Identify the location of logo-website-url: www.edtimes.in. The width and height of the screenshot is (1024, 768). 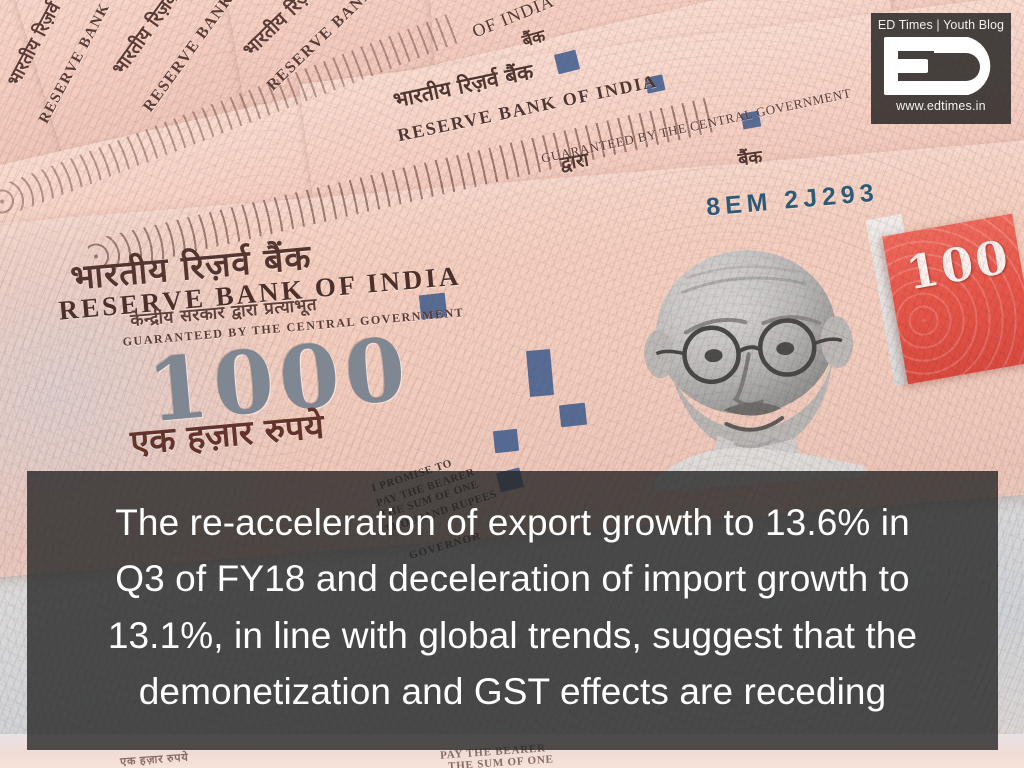
(941, 106).